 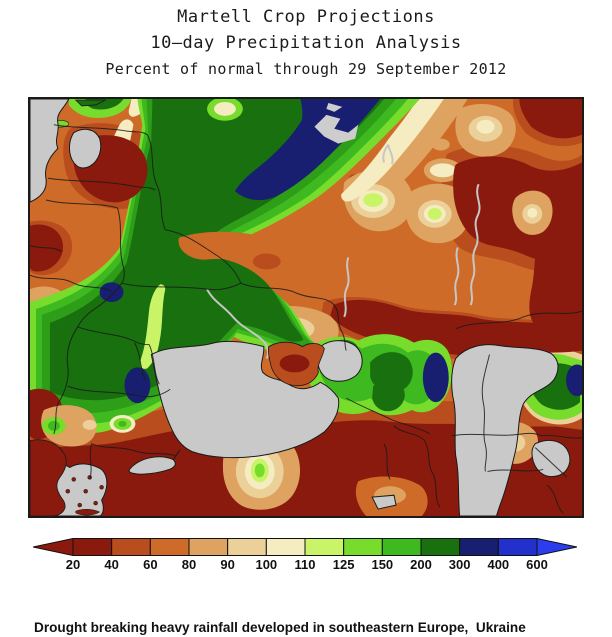 I want to click on kama-river, so click(x=388, y=154).